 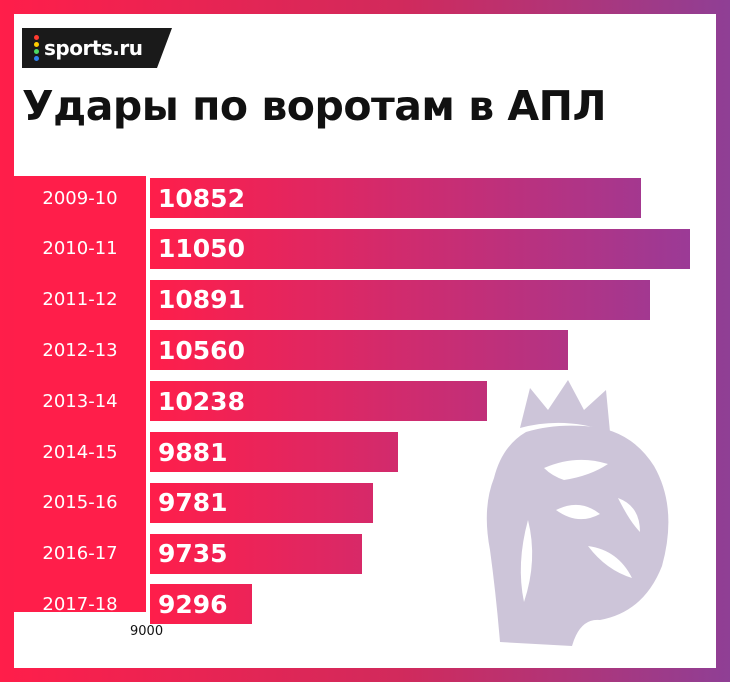 I want to click on category-label: 2017-18, so click(x=80, y=604).